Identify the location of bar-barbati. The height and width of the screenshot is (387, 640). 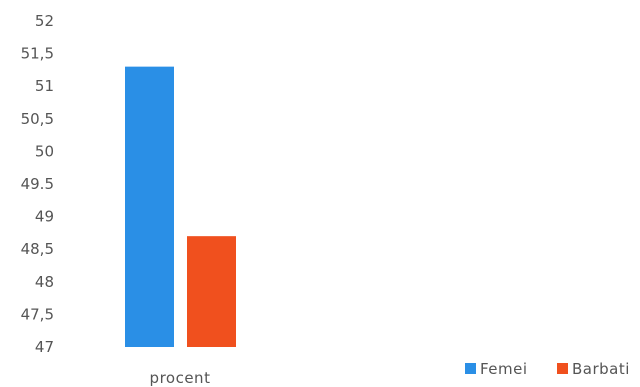
(211, 291).